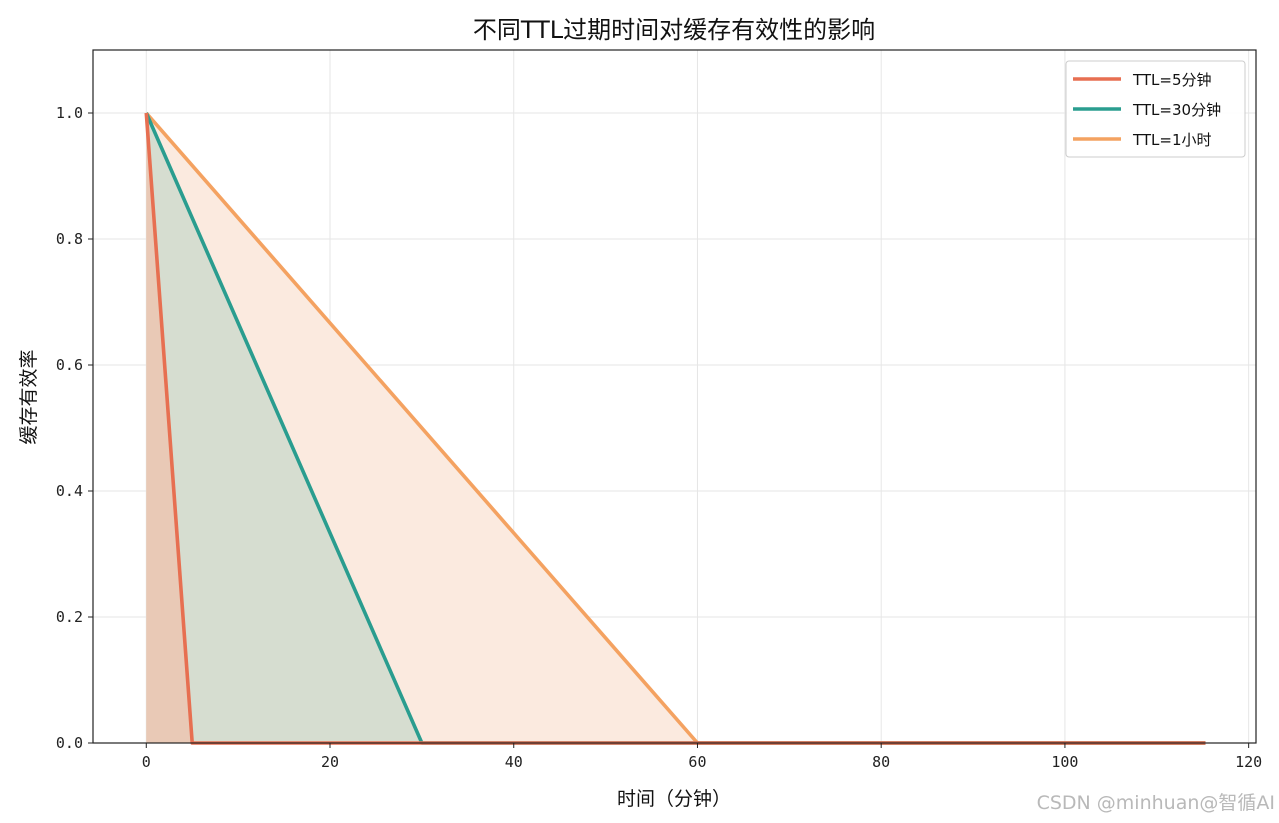  Describe the element at coordinates (697, 762) in the screenshot. I see `x-tick-label: 60` at that location.